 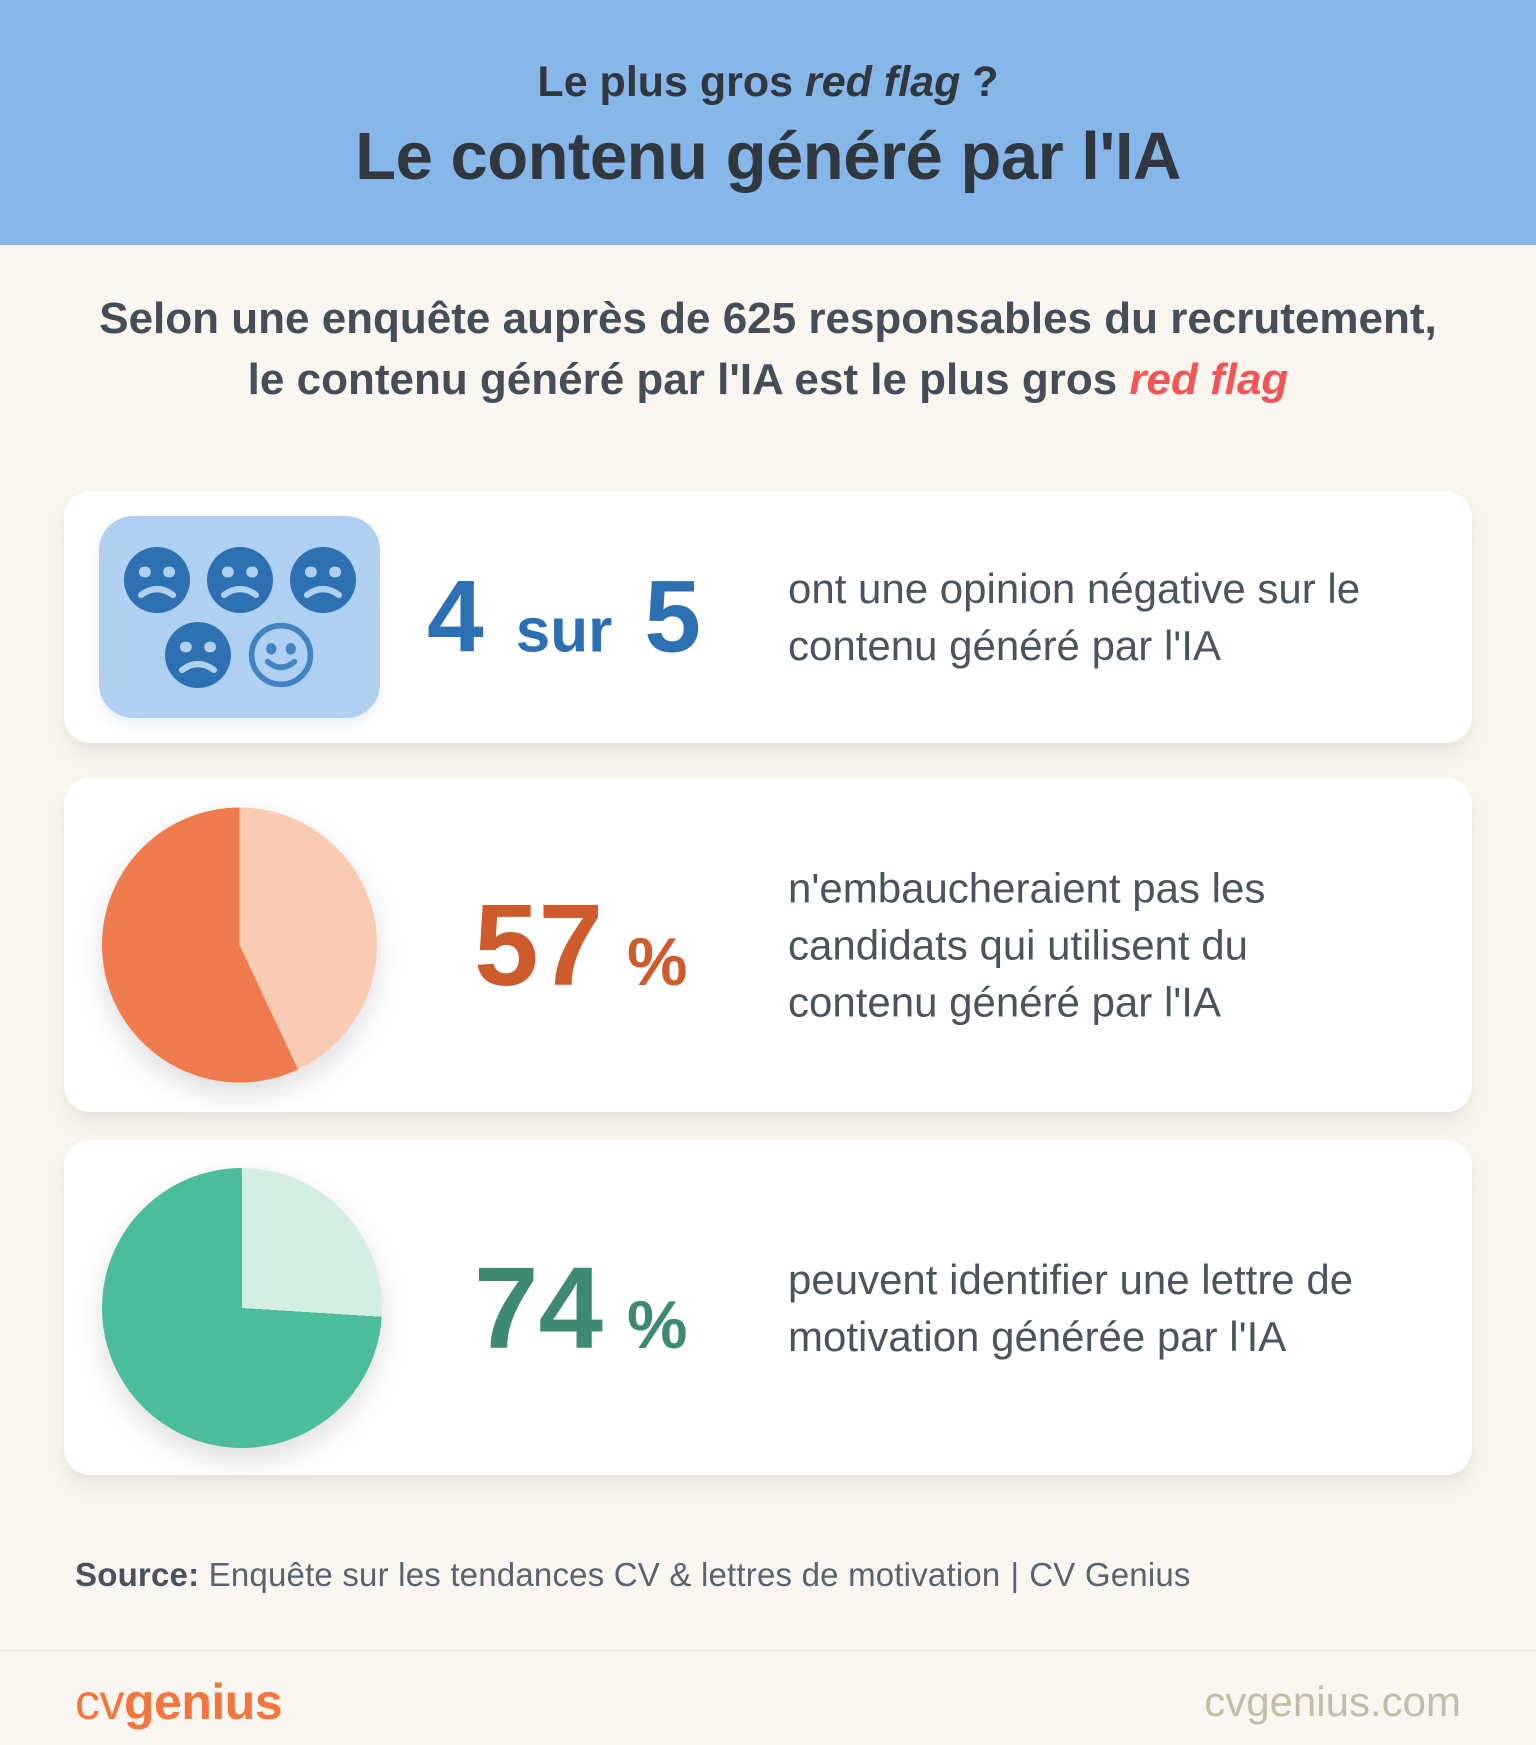 What do you see at coordinates (137, 1574) in the screenshot?
I see `source-label: Source:` at bounding box center [137, 1574].